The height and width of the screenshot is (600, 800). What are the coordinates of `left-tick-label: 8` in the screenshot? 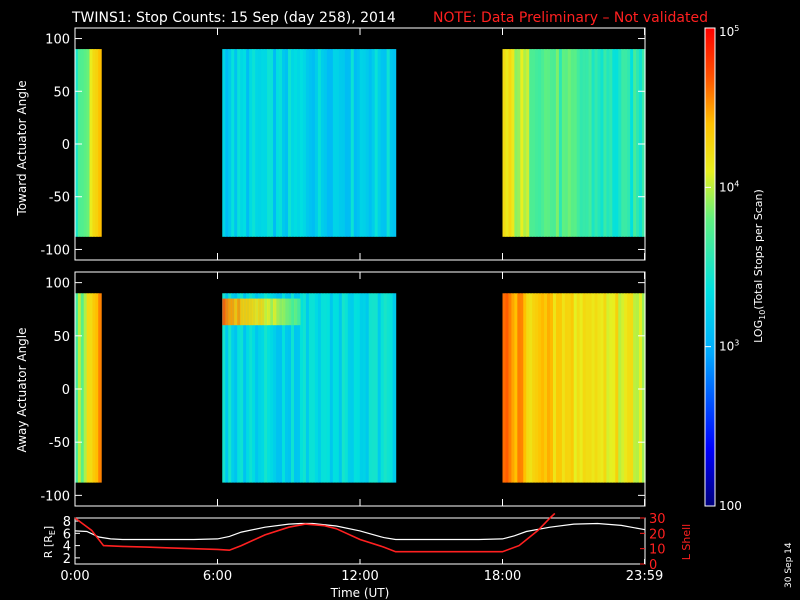 It's located at (67, 522).